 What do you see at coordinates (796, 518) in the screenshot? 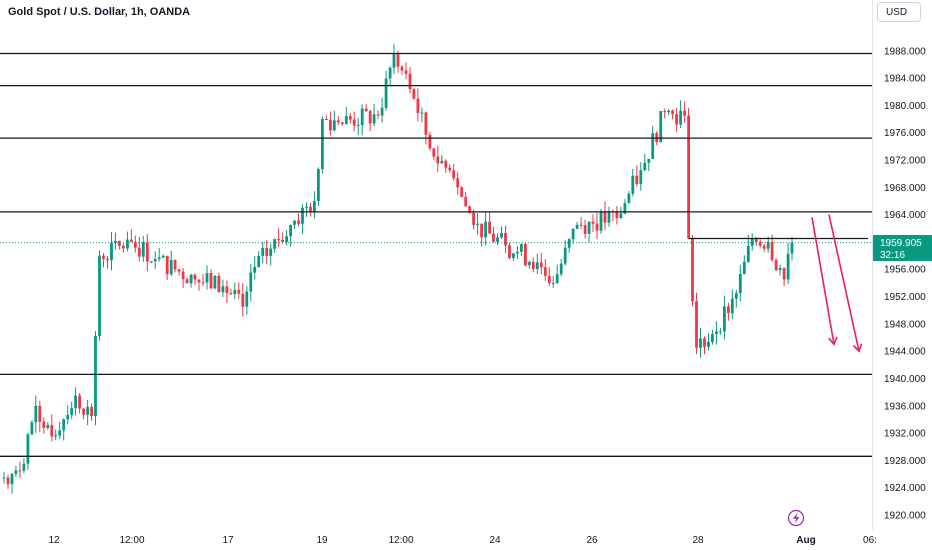
I see `lightning-icon` at bounding box center [796, 518].